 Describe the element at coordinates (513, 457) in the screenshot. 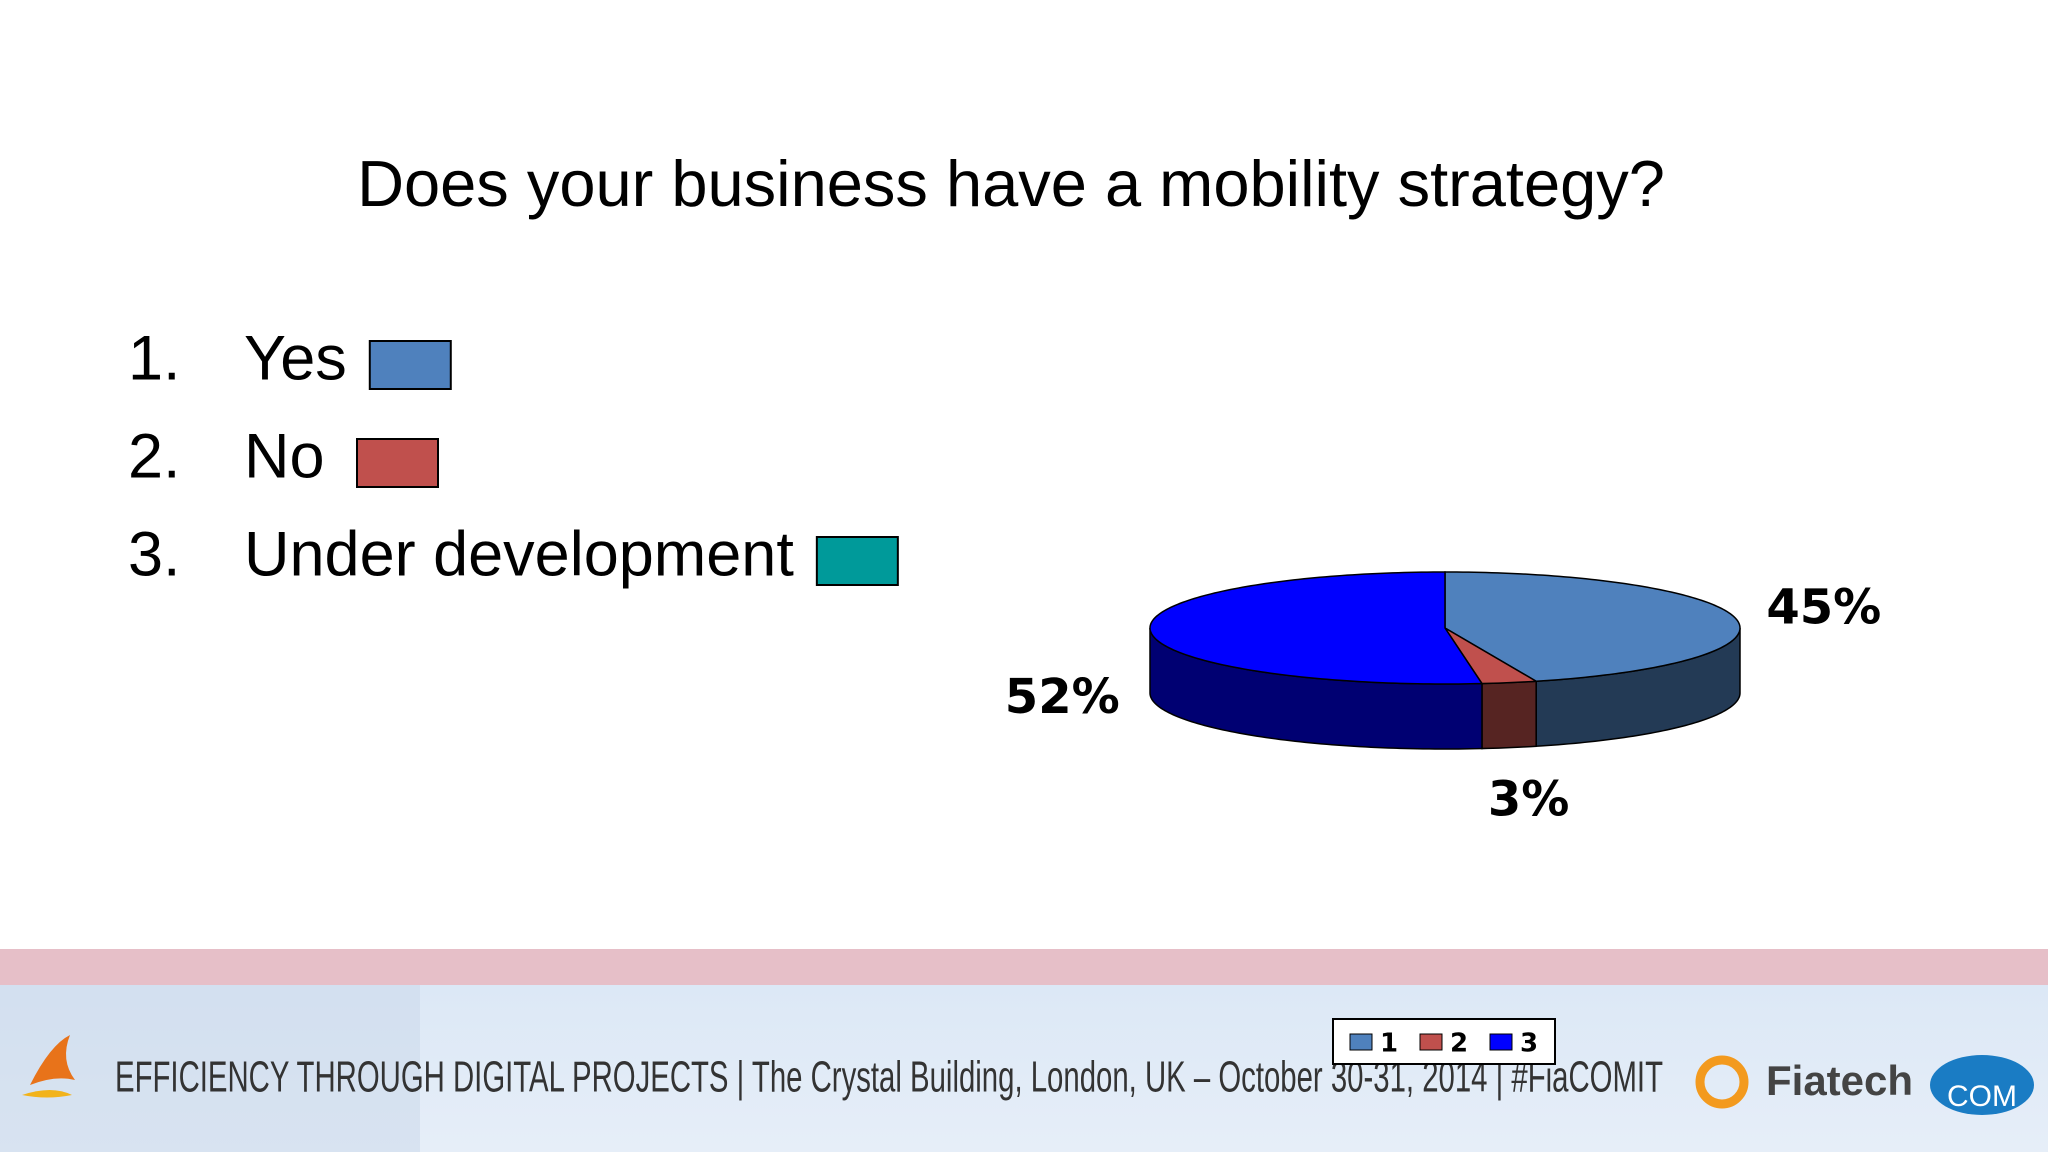

I see `option-list: 1. Yes 2. No 3. Under development` at that location.